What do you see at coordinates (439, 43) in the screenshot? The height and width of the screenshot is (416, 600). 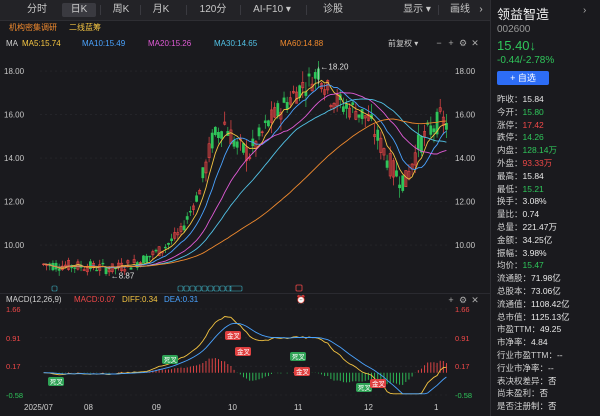 I see `minus-icon: −` at bounding box center [439, 43].